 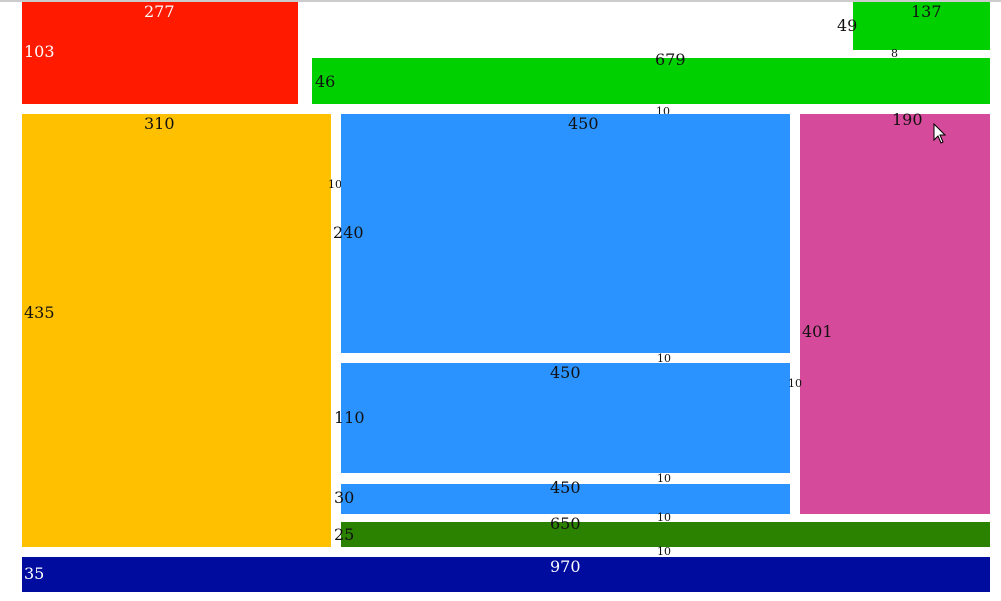 I want to click on width-label: 310, so click(x=159, y=123).